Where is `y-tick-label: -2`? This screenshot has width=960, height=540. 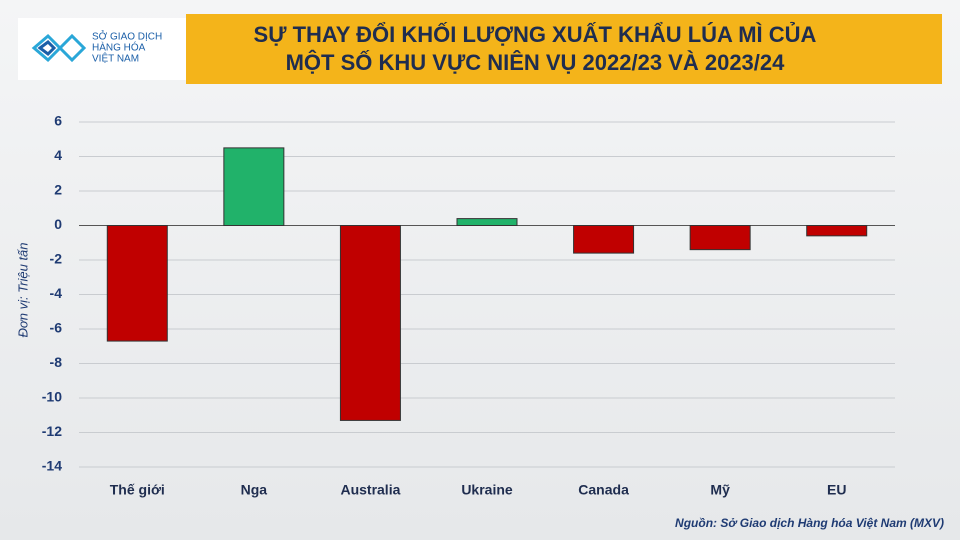 y-tick-label: -2 is located at coordinates (56, 259).